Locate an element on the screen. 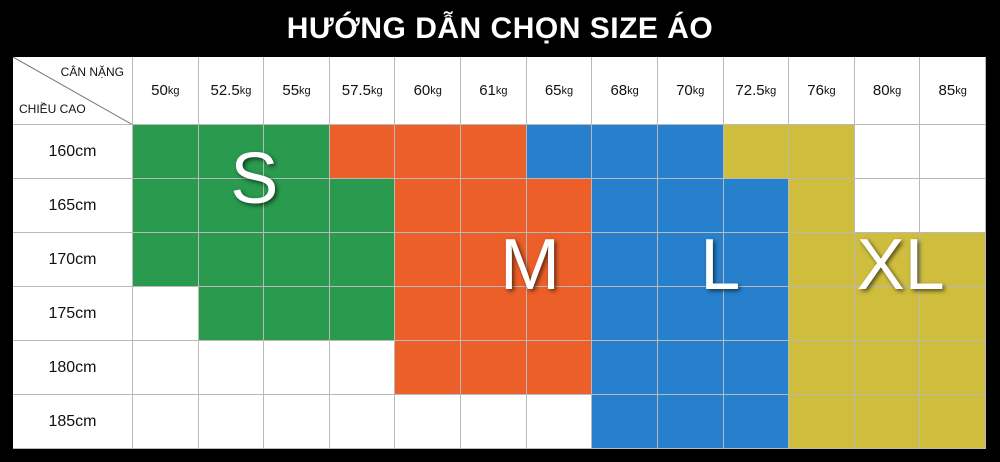 This screenshot has height=462, width=1000. weight-value: 52.5 is located at coordinates (225, 90).